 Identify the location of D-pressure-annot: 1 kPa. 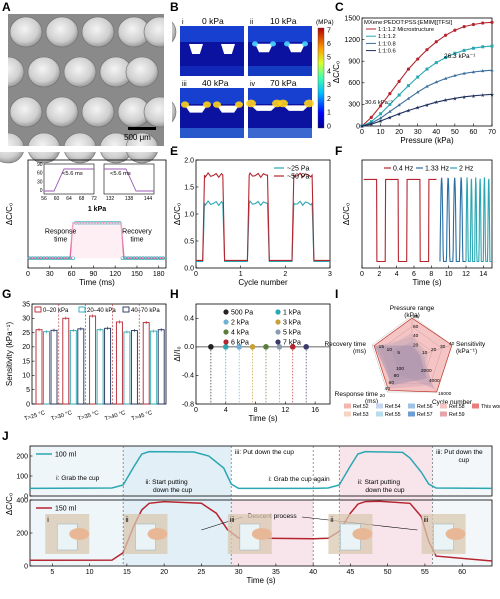
(97, 209).